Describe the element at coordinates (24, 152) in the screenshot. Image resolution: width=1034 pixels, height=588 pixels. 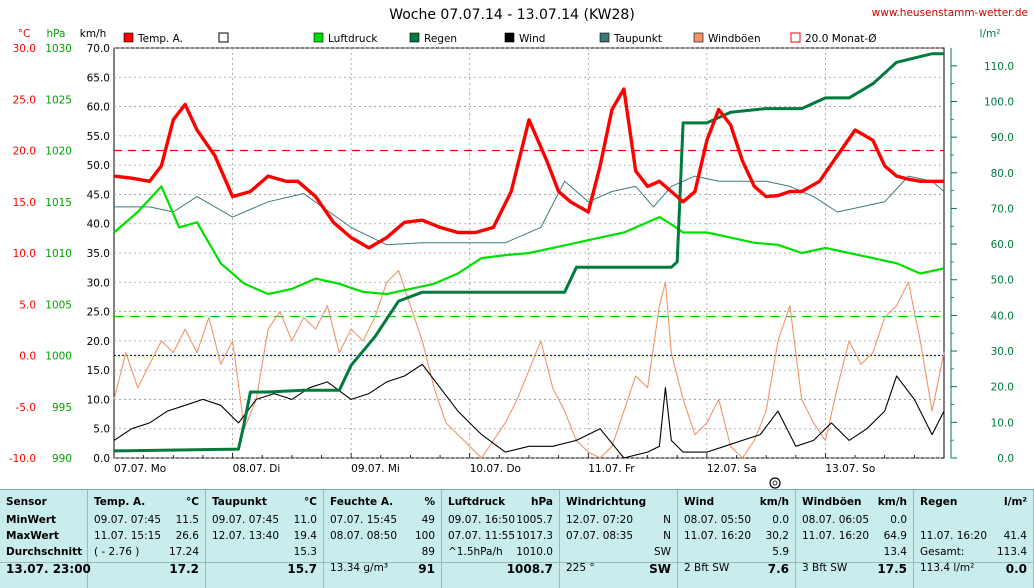
I see `temp-tick-label: 20.0` at that location.